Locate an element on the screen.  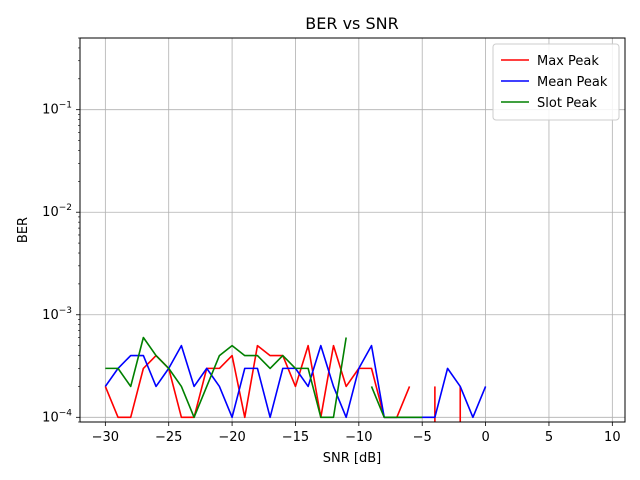
legend-label: Max Peak is located at coordinates (568, 61).